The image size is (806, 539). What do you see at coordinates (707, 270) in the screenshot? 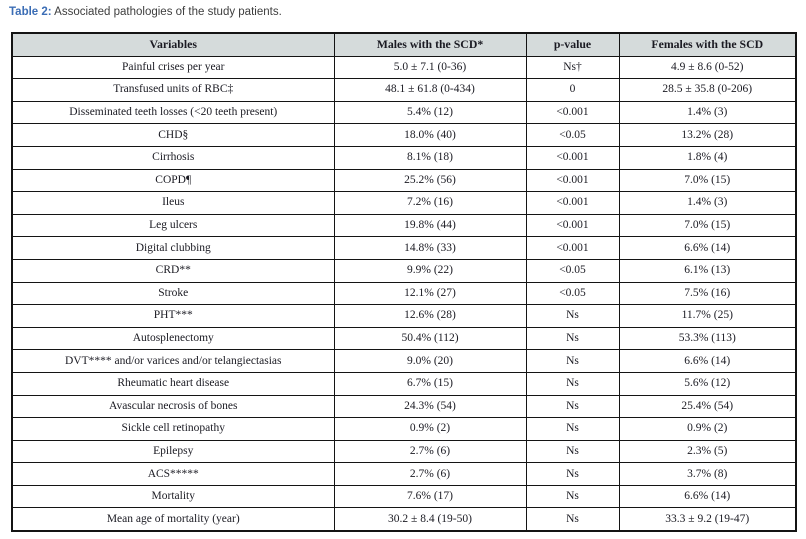
I see `cell-females-value: 6.1% (13)` at bounding box center [707, 270].